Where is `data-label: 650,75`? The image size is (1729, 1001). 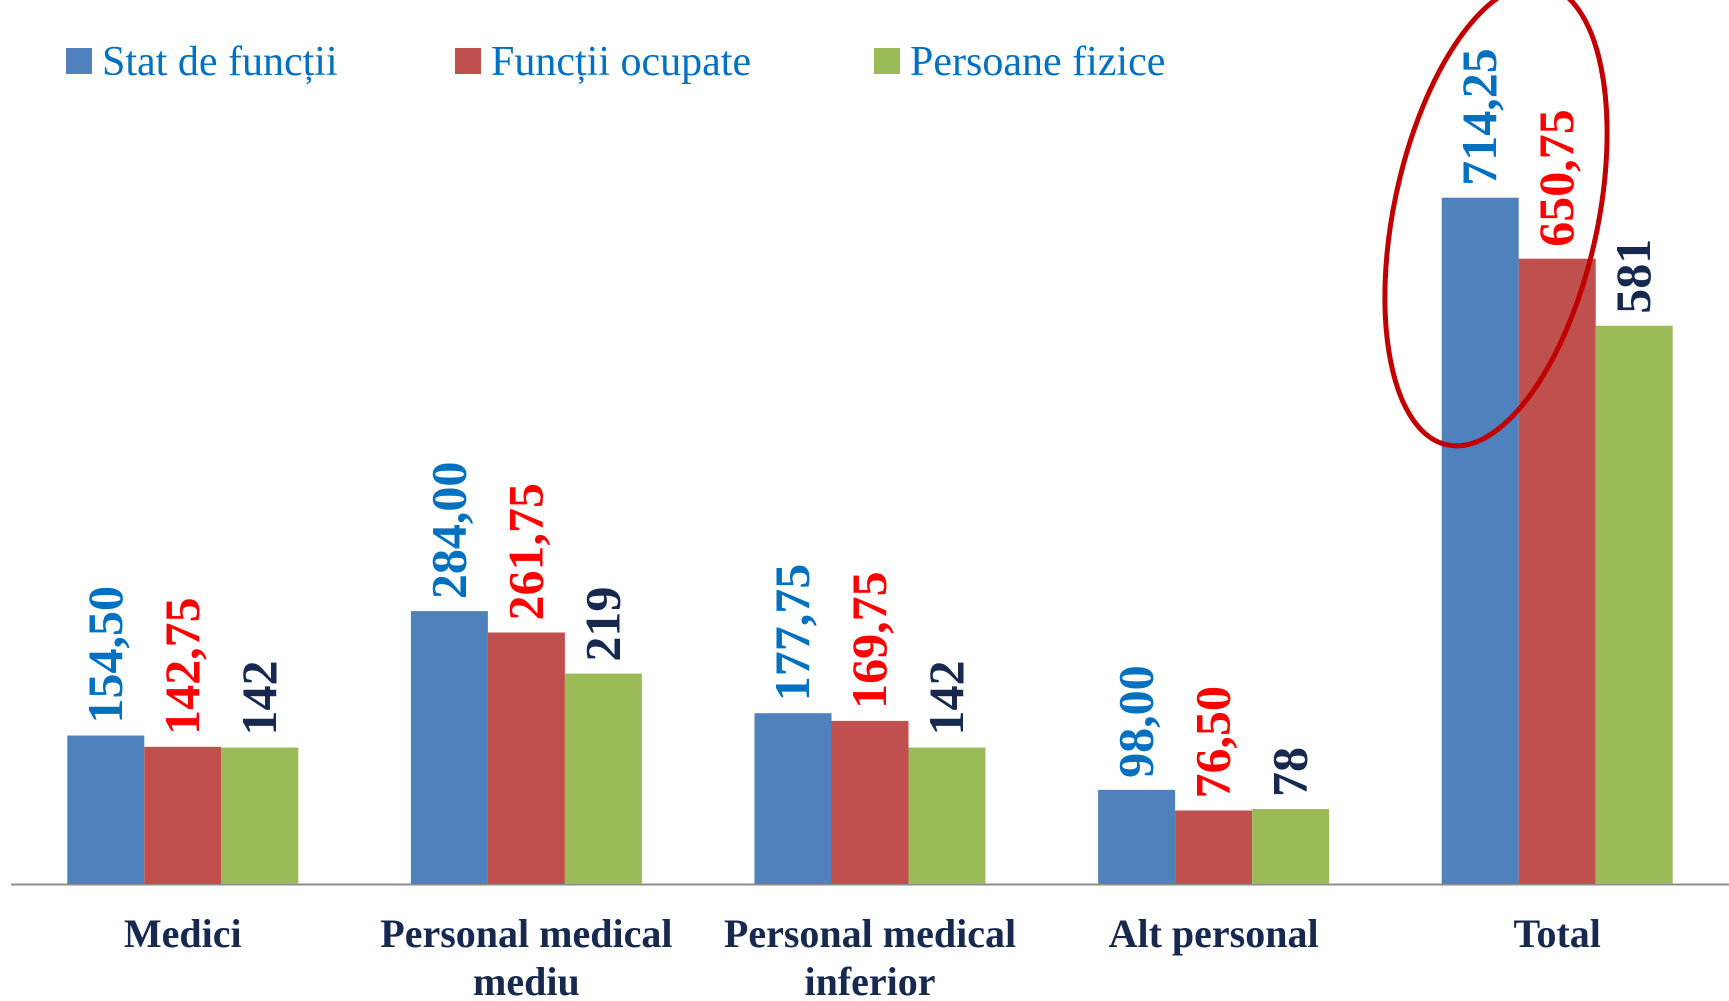 data-label: 650,75 is located at coordinates (1556, 178).